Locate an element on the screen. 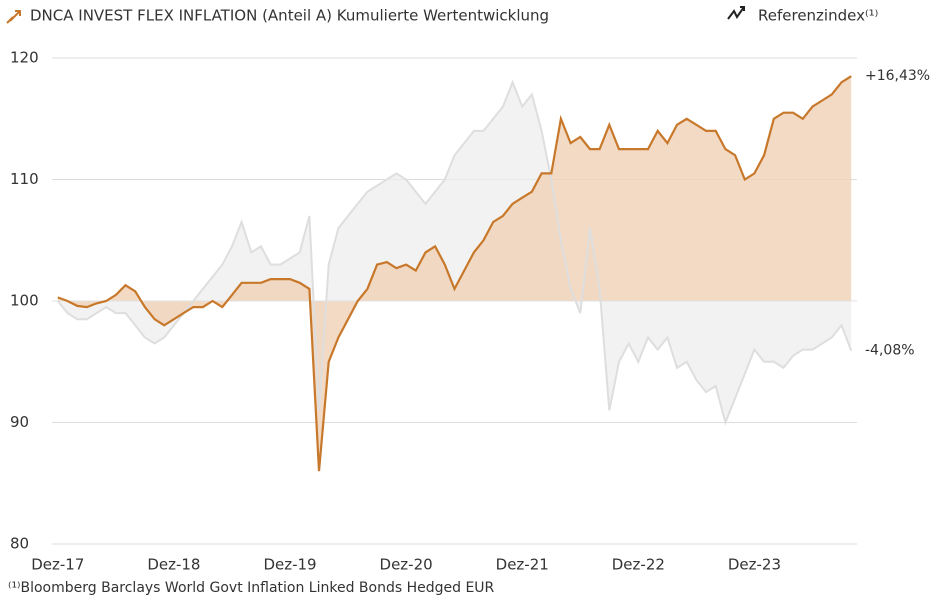  x-tick-label: Dez-23 is located at coordinates (754, 565).